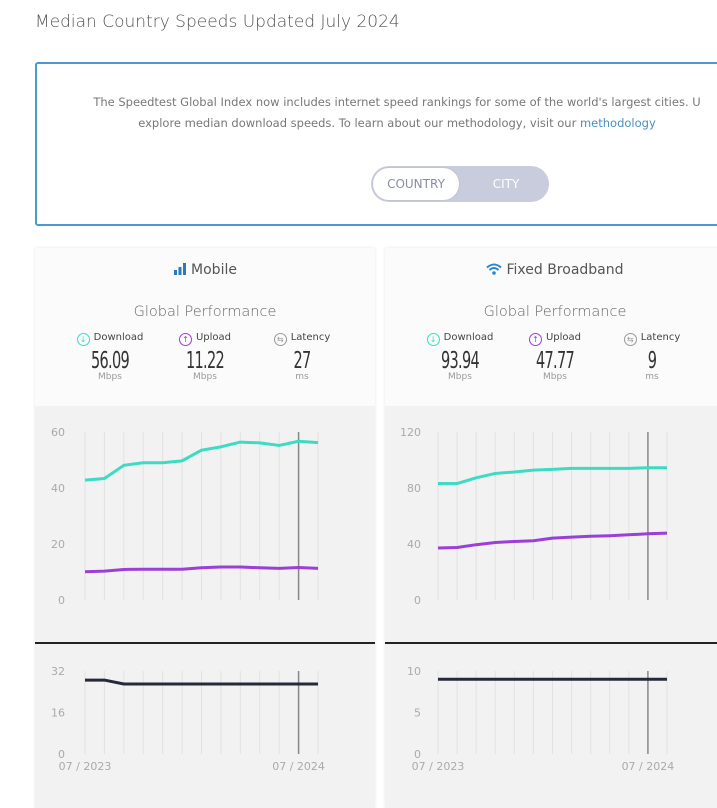 The image size is (717, 808). What do you see at coordinates (416, 184) in the screenshot?
I see `toggle-country: COUNTRY` at bounding box center [416, 184].